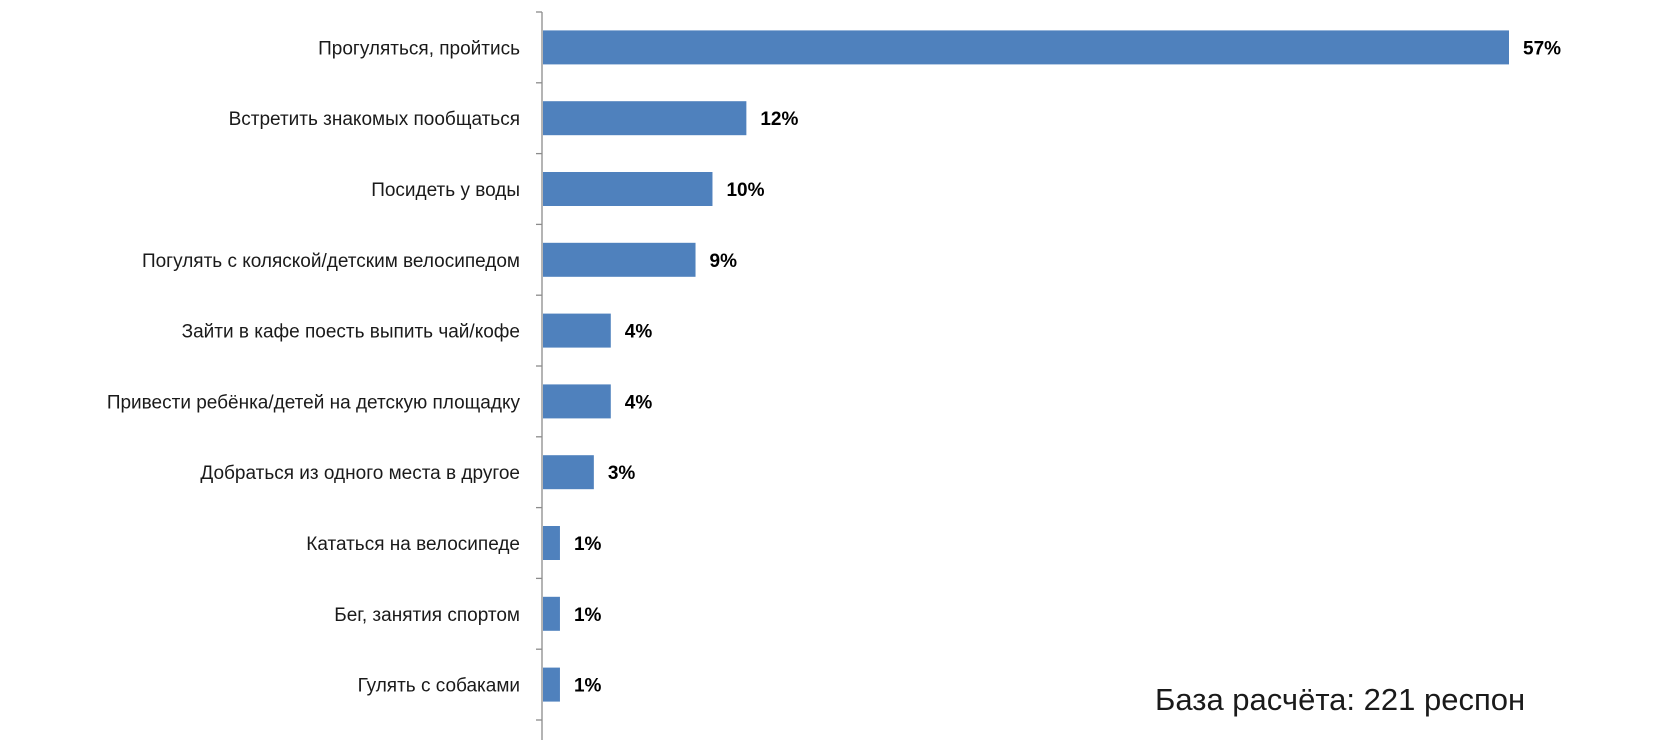  What do you see at coordinates (745, 190) in the screenshot?
I see `value-label: 10%` at bounding box center [745, 190].